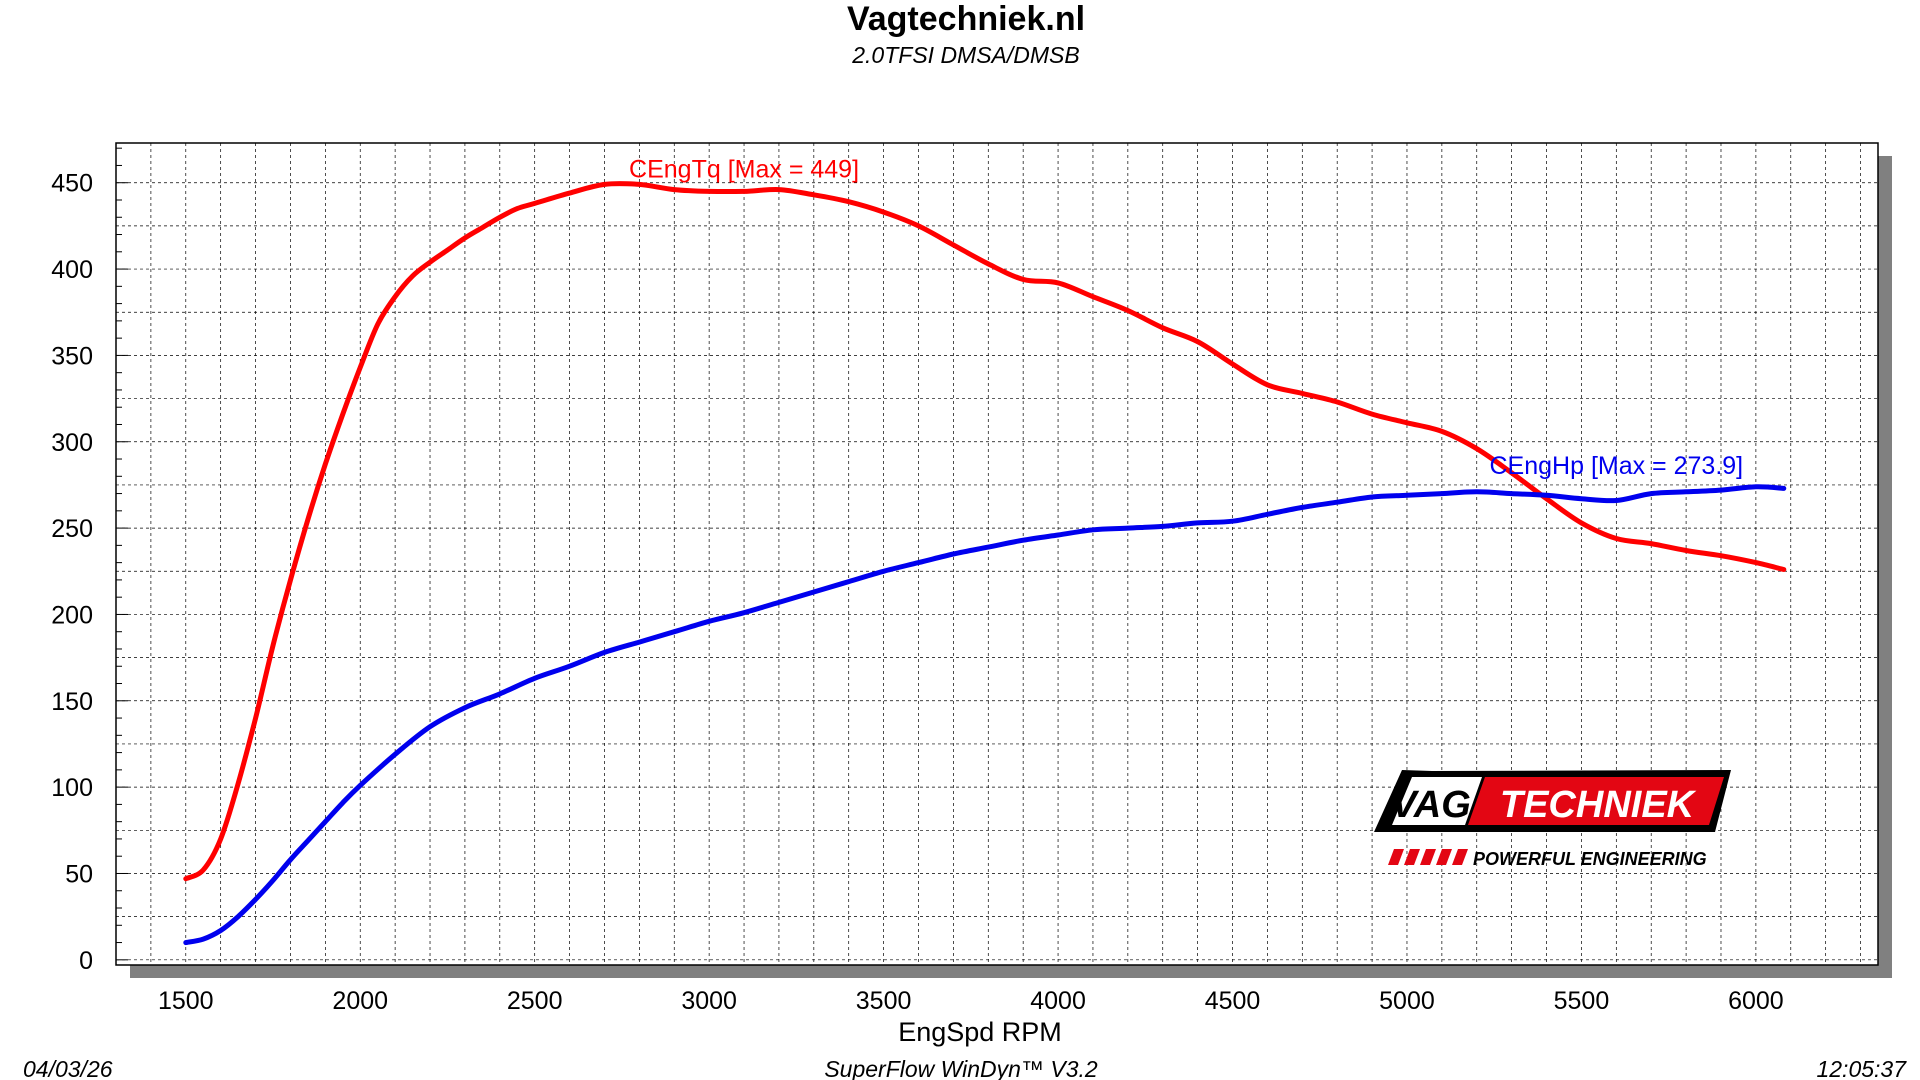  Describe the element at coordinates (186, 1001) in the screenshot. I see `x-tick-label: 1500` at that location.